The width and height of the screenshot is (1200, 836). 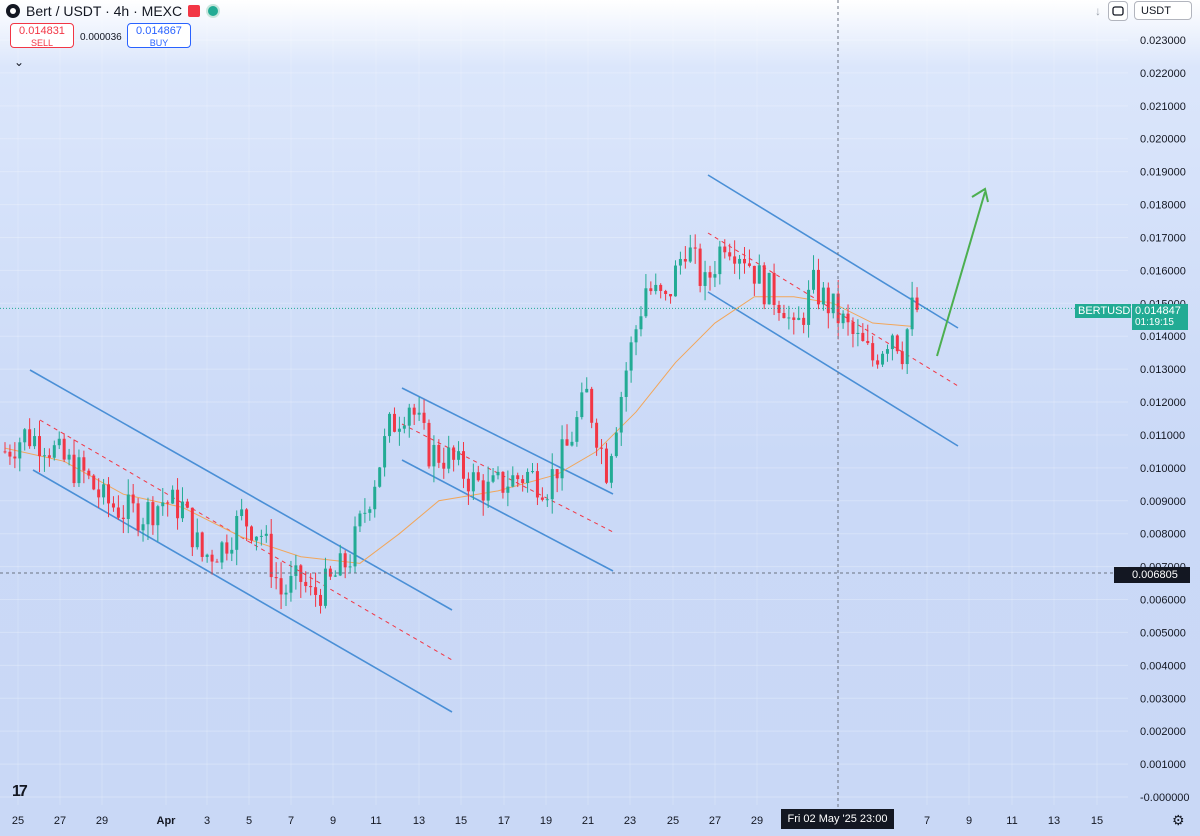 What do you see at coordinates (1160, 323) in the screenshot?
I see `countdown-tag: 01:19:15` at bounding box center [1160, 323].